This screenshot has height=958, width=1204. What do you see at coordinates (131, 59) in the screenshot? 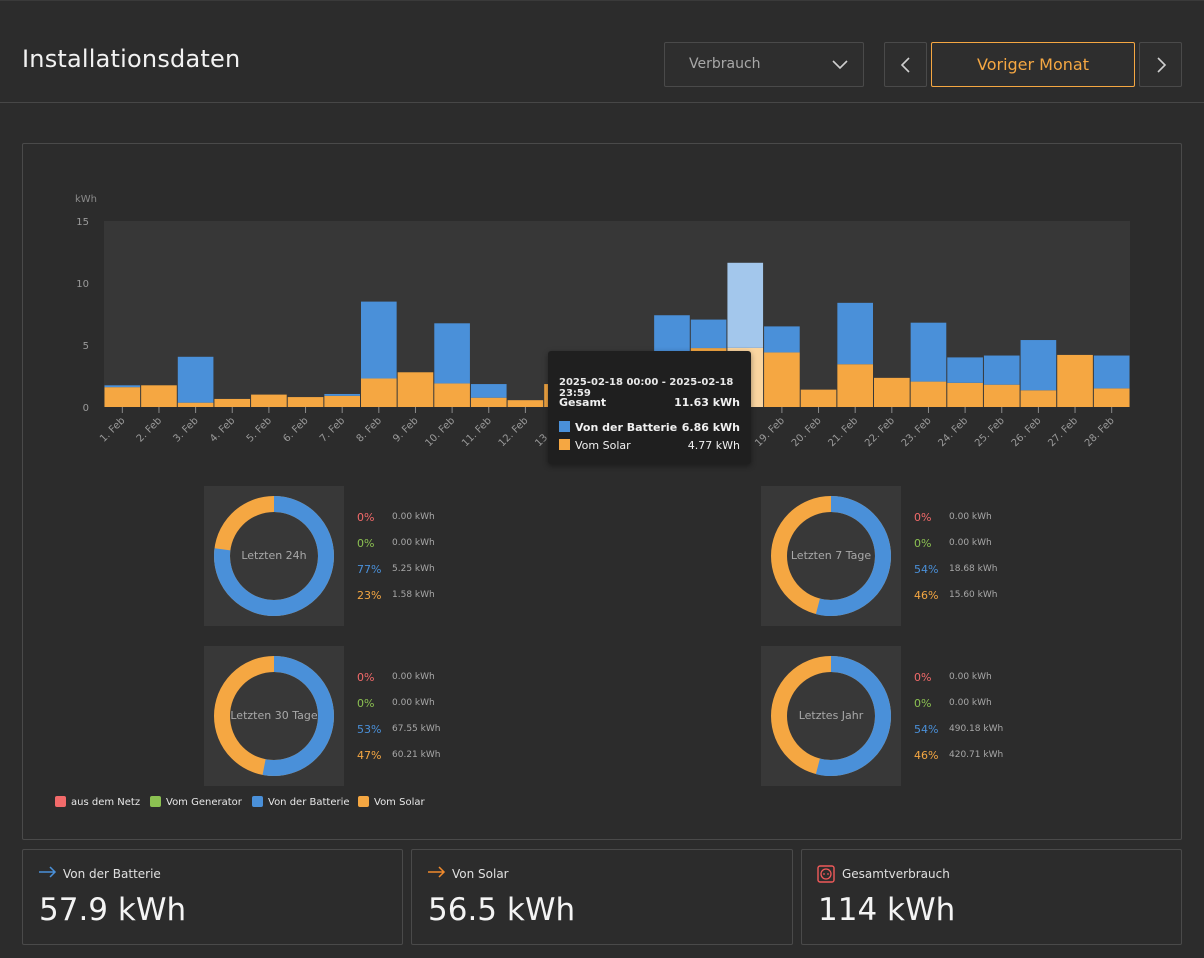
I see `page-title: Installationsdaten` at bounding box center [131, 59].